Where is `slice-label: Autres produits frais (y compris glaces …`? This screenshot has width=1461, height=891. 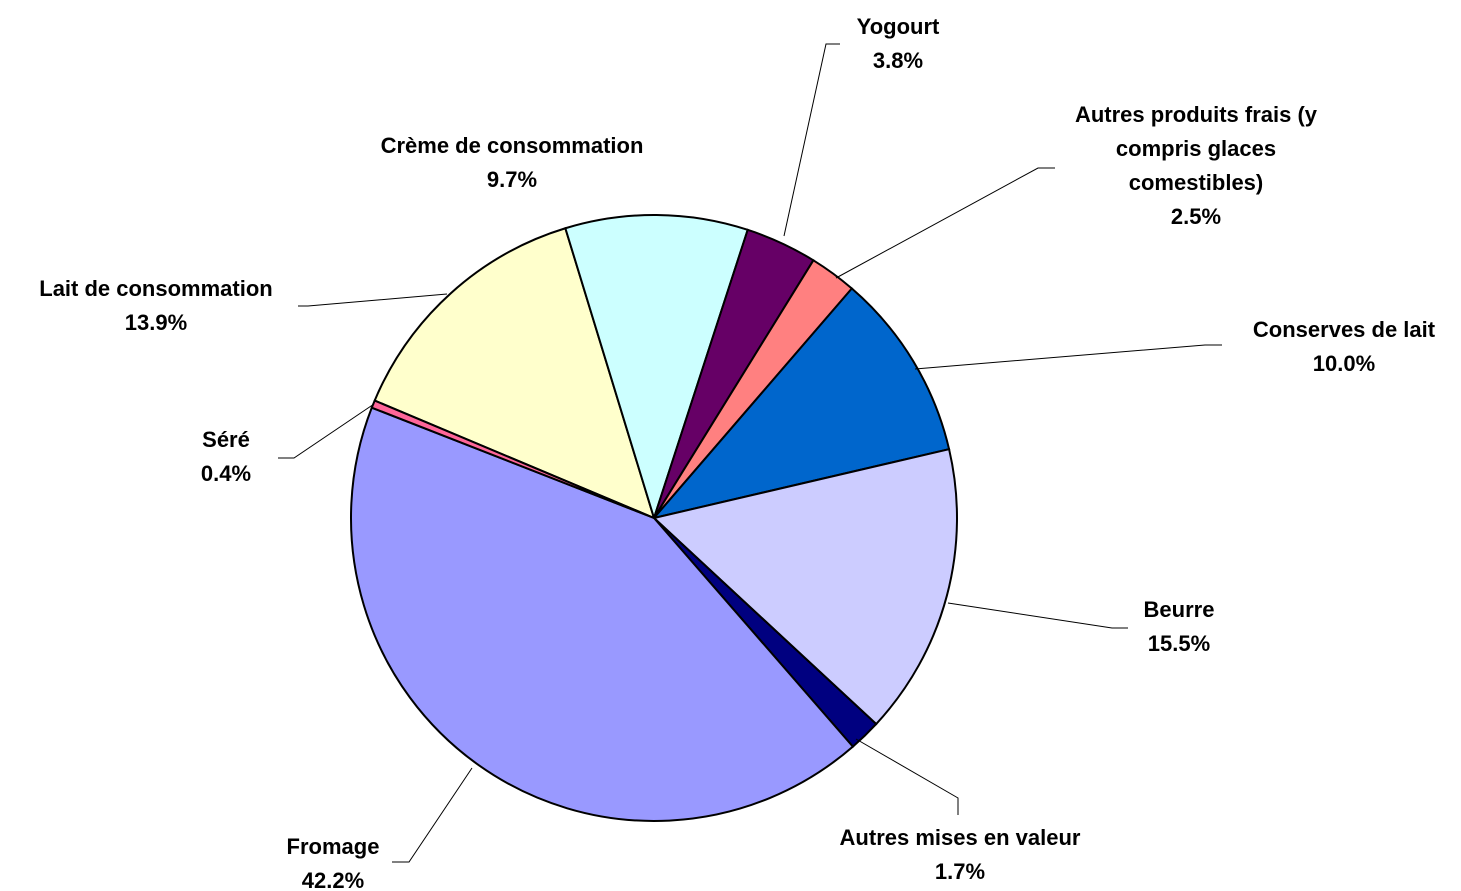 slice-label: Autres produits frais (y compris glaces … is located at coordinates (1196, 166).